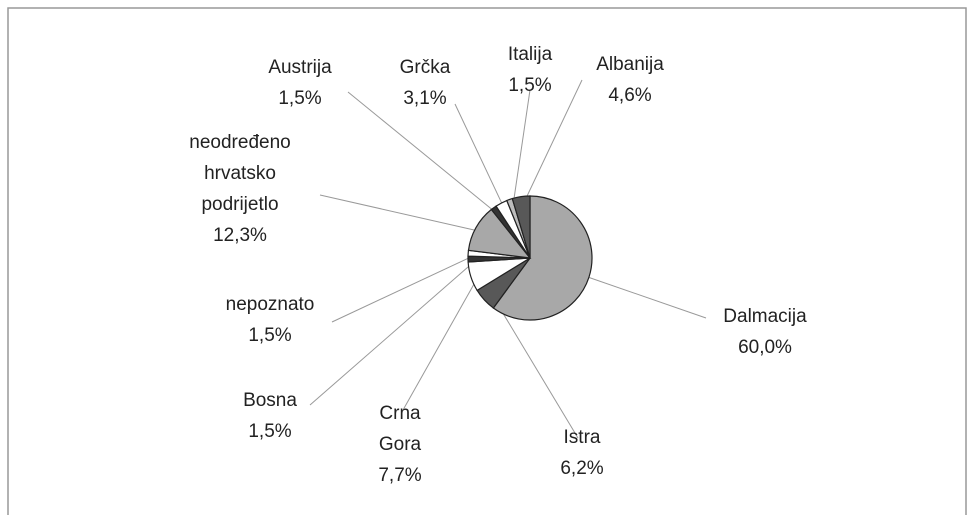 The image size is (976, 515). What do you see at coordinates (424, 98) in the screenshot?
I see `value-label: 3,1%` at bounding box center [424, 98].